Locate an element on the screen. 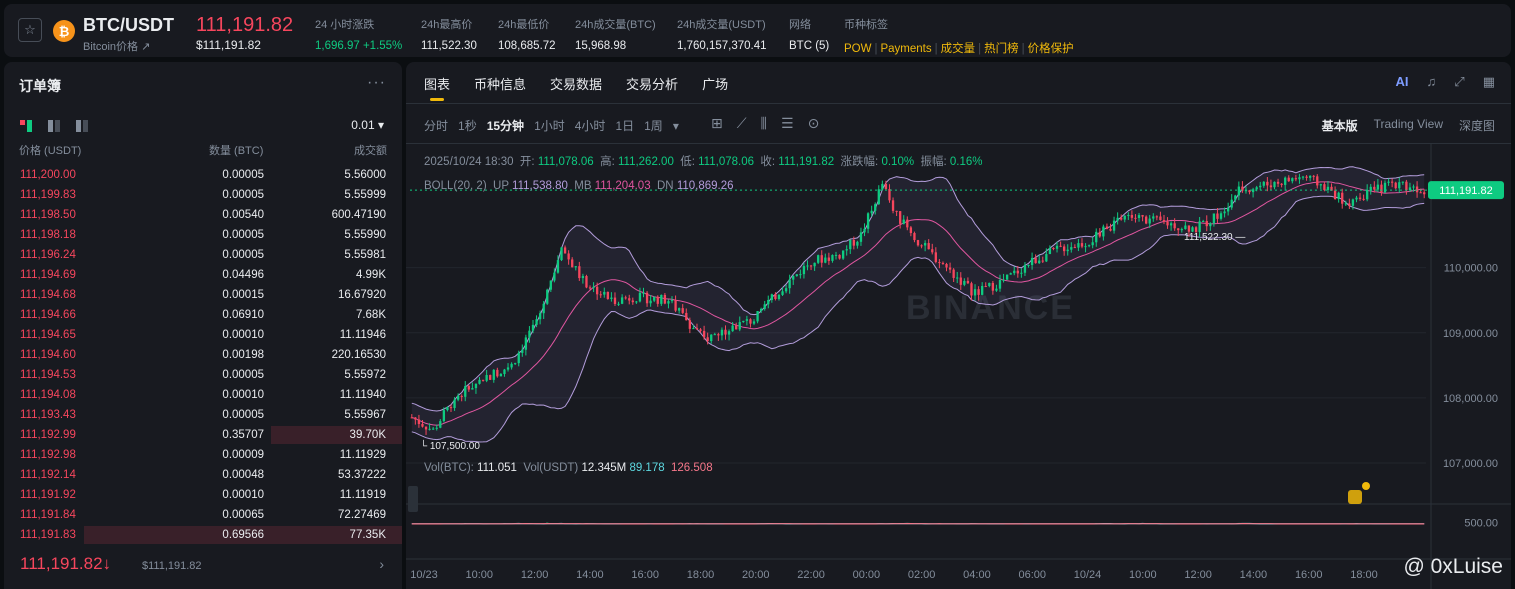 The image size is (1515, 589). coin-tag: 热门榜 is located at coordinates (1001, 49).